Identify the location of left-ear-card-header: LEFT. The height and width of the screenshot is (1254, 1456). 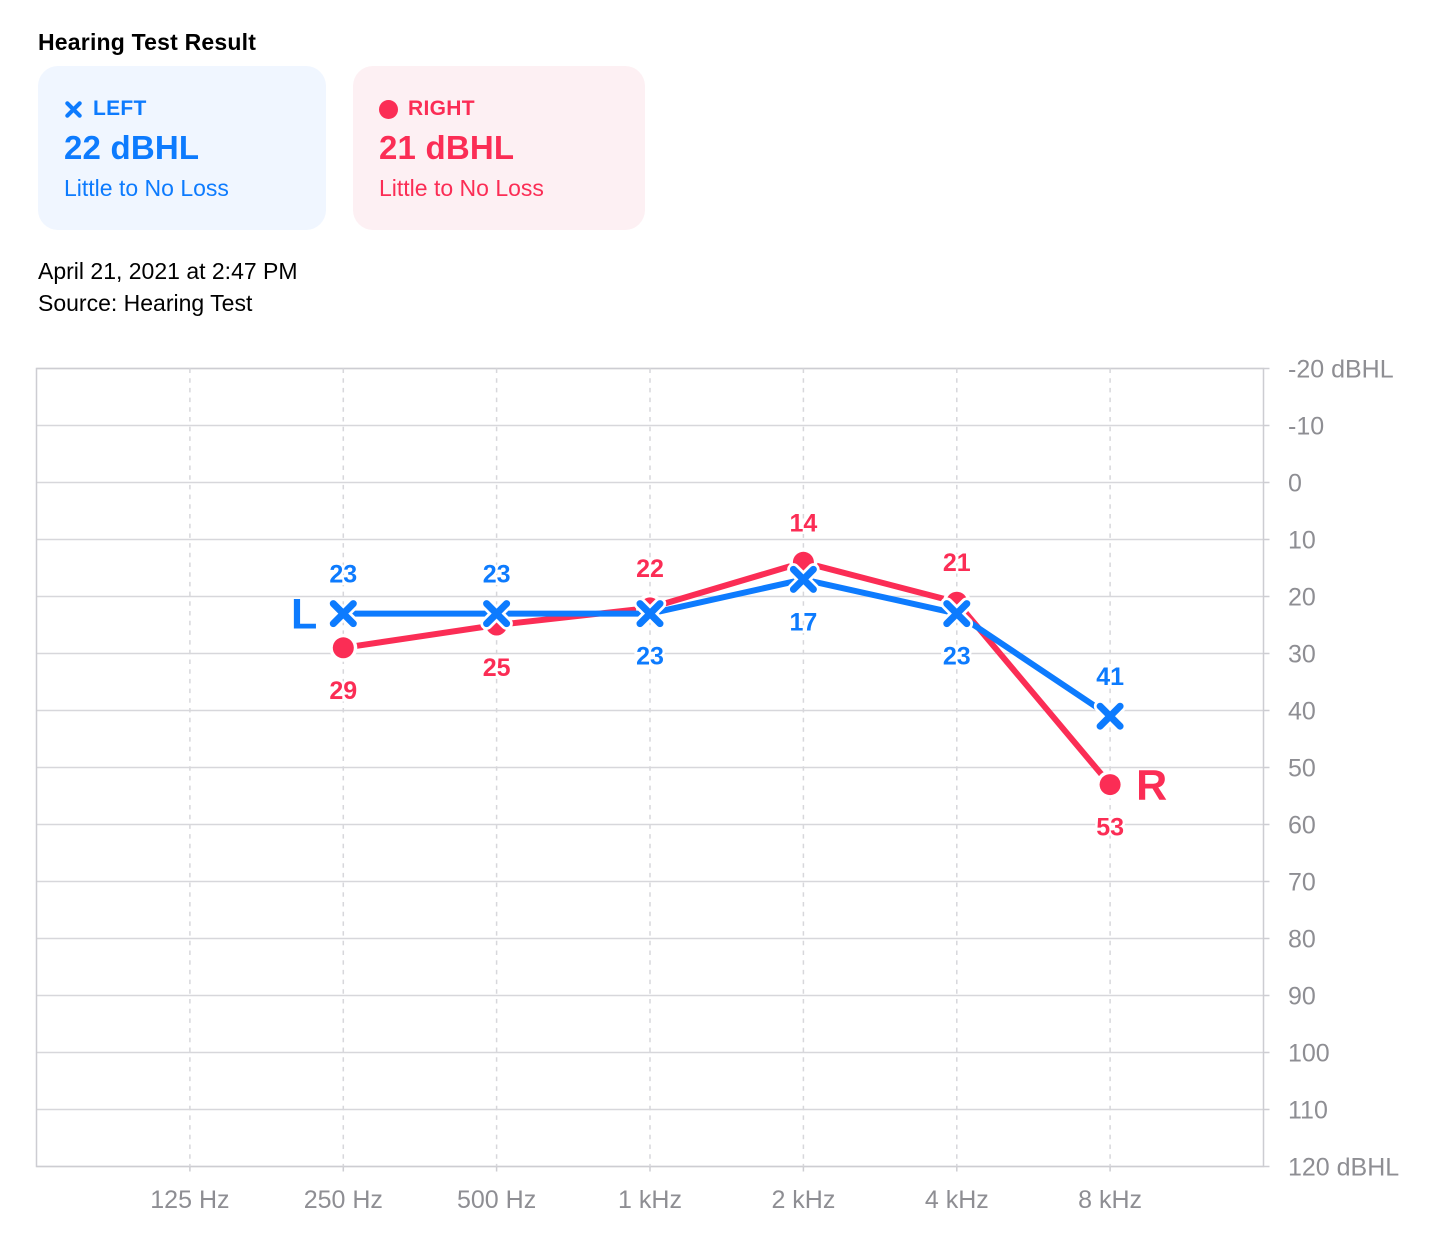
(185, 109).